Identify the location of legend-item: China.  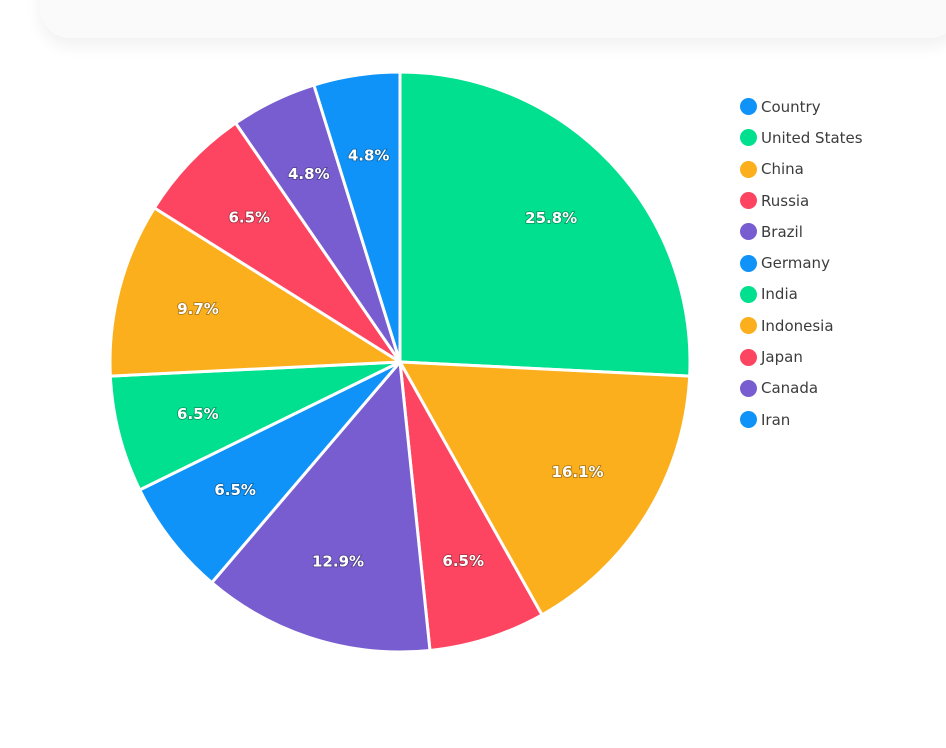
(801, 169).